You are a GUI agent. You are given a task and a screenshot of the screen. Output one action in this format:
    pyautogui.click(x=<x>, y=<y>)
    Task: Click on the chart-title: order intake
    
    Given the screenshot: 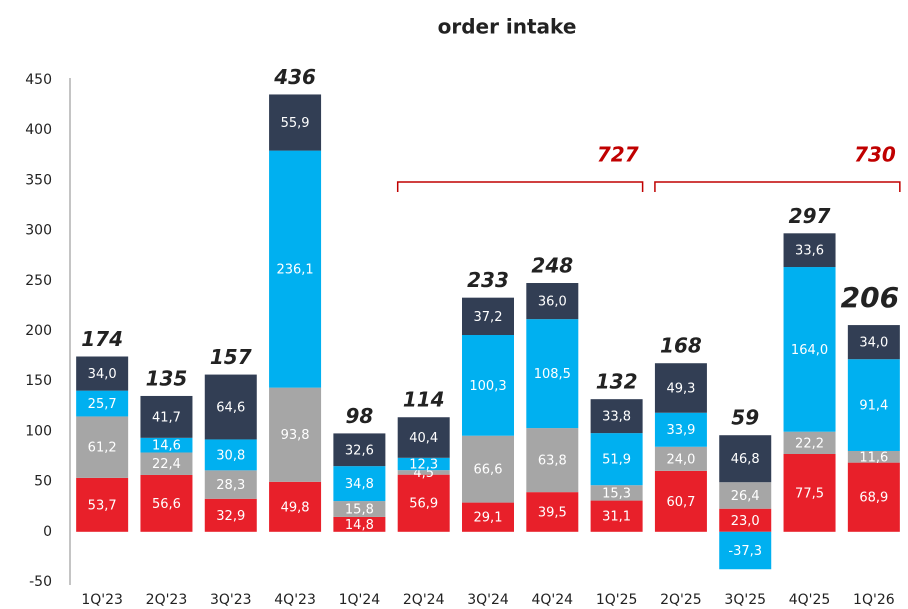 What is the action you would take?
    pyautogui.click(x=507, y=27)
    